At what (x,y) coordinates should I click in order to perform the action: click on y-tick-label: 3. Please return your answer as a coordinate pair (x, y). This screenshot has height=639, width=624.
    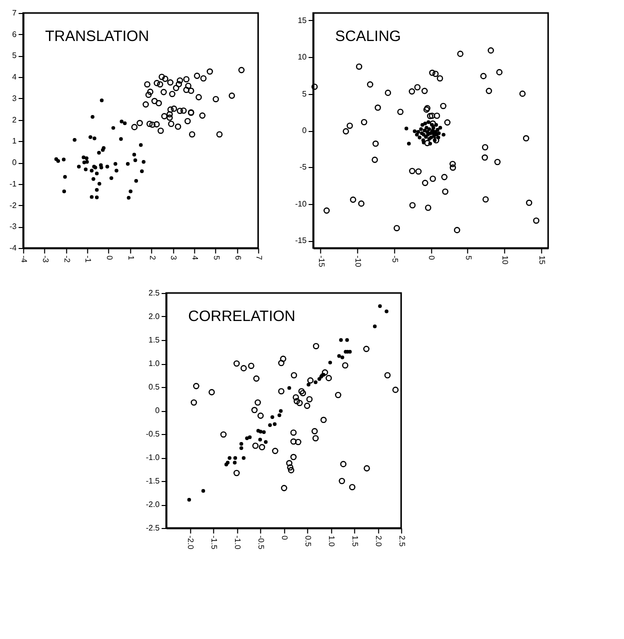
    Looking at the image, I should click on (15, 98).